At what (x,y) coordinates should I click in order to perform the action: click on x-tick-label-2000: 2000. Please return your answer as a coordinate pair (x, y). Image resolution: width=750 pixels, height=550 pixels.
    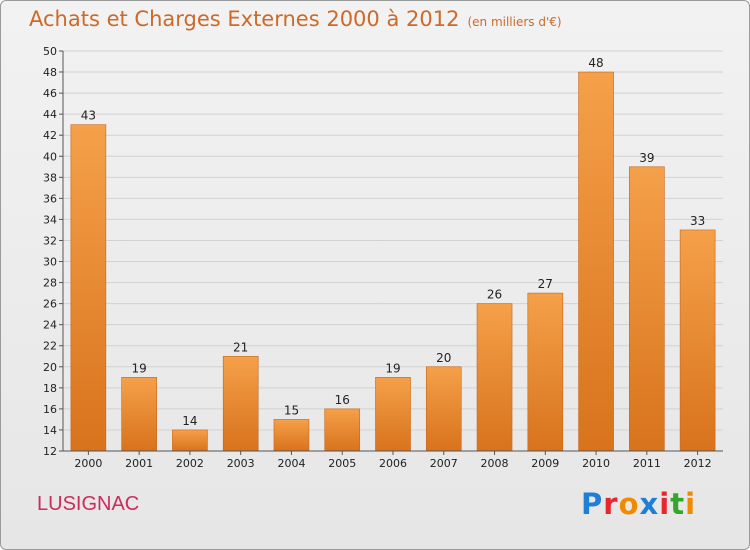
    Looking at the image, I should click on (88, 463).